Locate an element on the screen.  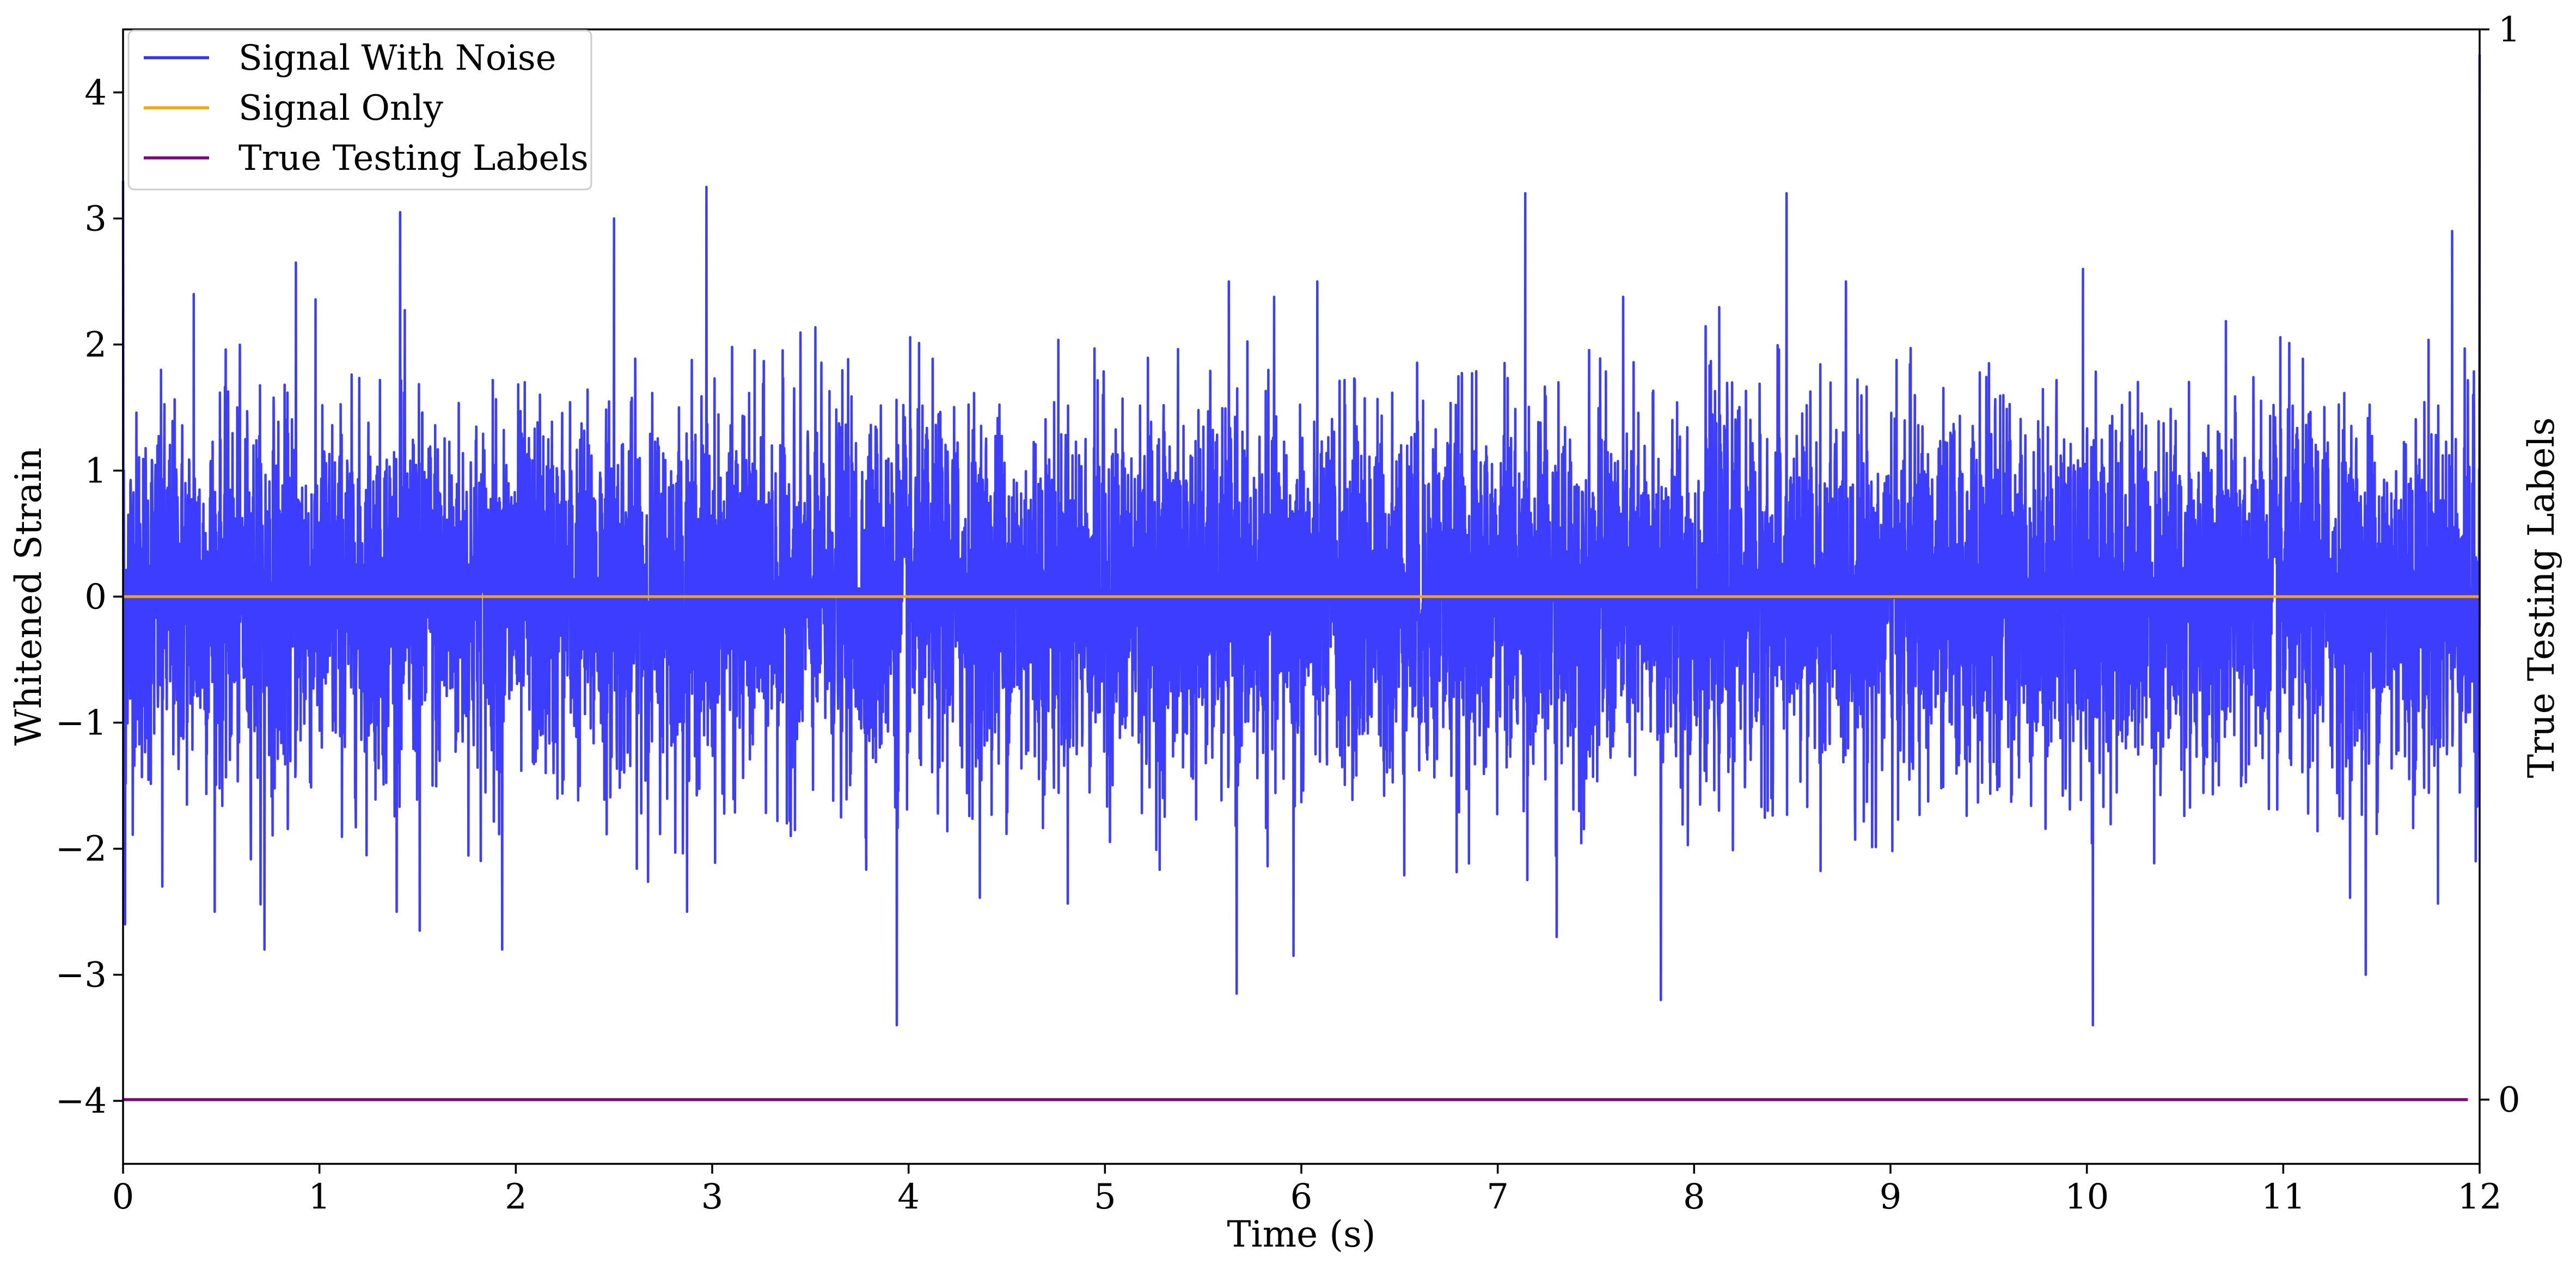
legend-frame is located at coordinates (359, 110).